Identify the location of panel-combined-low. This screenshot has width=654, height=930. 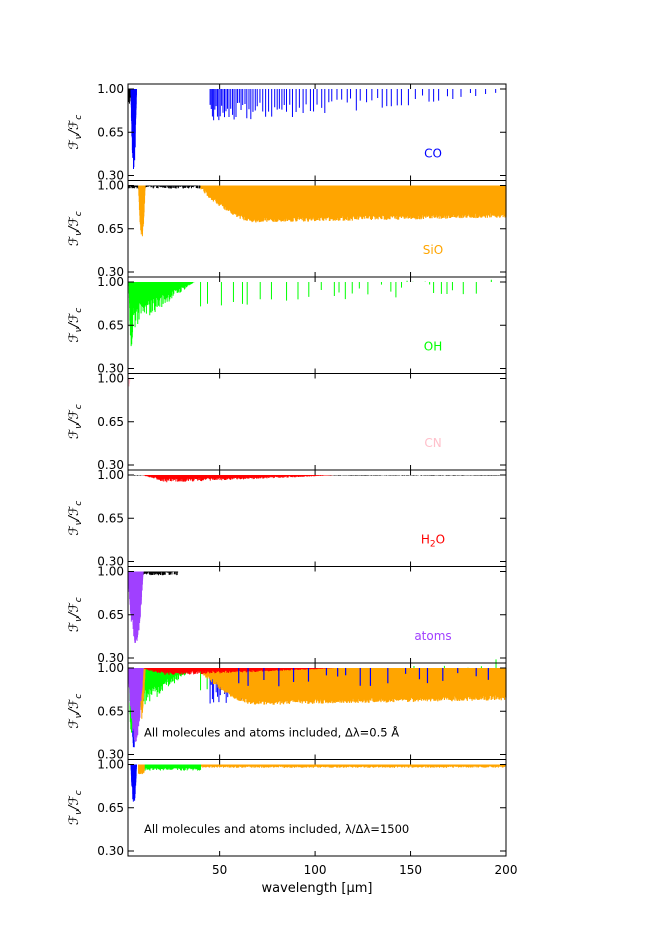
(318, 783).